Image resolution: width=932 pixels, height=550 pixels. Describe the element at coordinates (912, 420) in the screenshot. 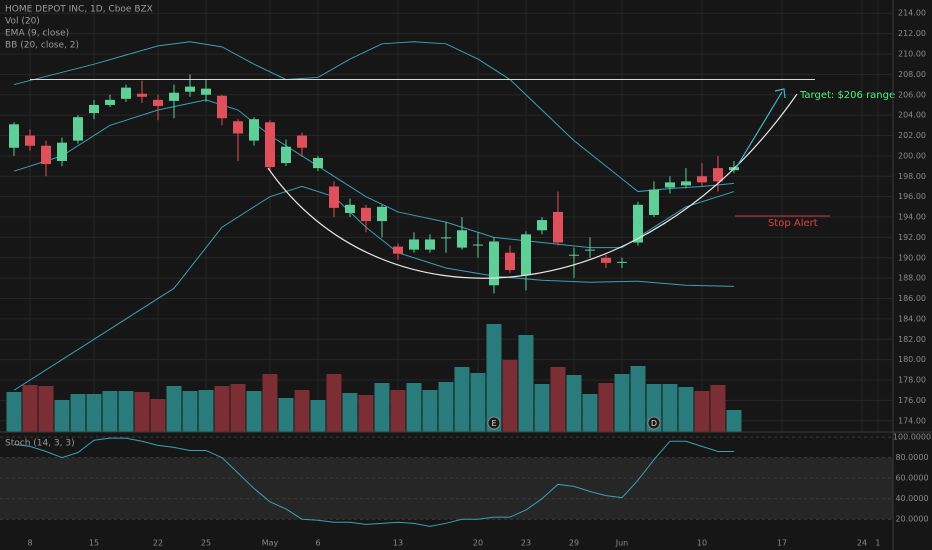

I see `y-tick-label: 174.00` at that location.